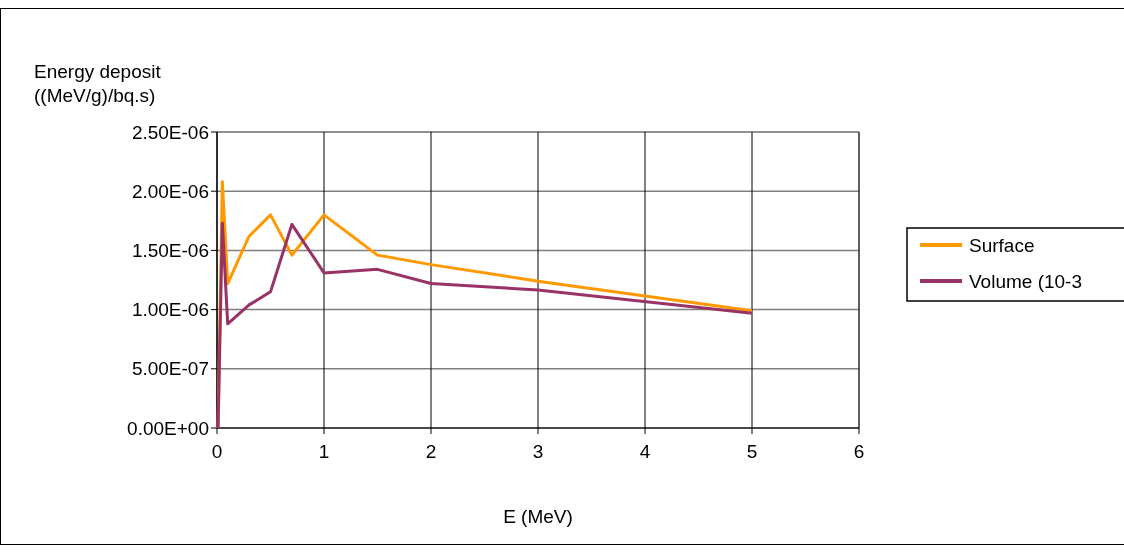 The height and width of the screenshot is (553, 1124). I want to click on y-tick-label: 5.00E-07, so click(170, 369).